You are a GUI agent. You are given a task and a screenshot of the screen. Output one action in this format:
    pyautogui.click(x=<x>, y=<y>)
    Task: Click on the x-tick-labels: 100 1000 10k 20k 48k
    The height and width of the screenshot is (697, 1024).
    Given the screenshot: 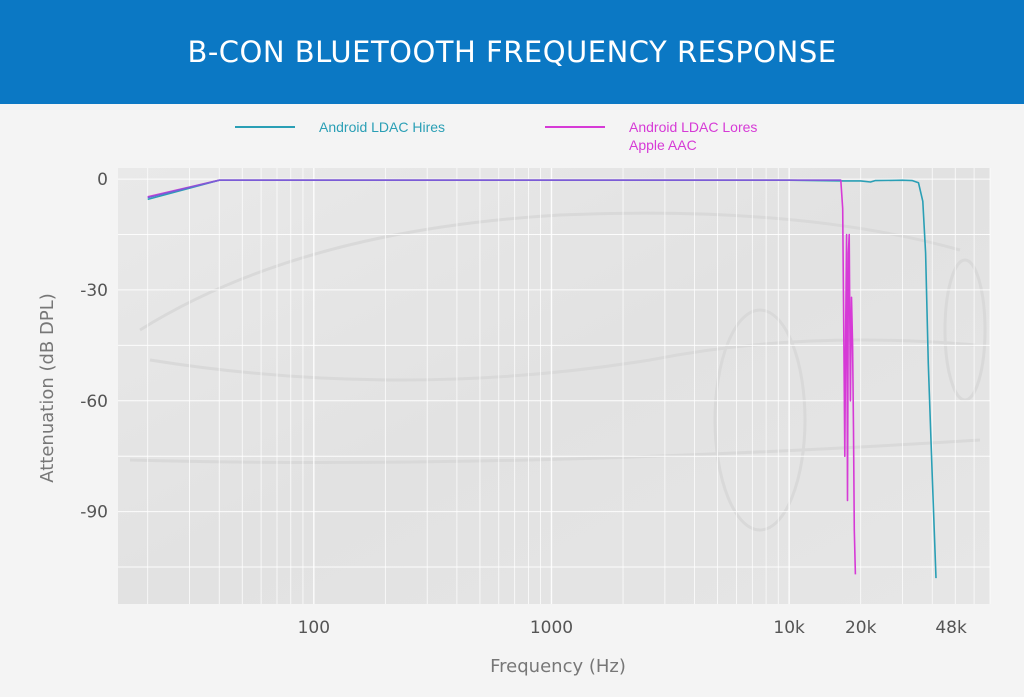 What is the action you would take?
    pyautogui.click(x=632, y=628)
    